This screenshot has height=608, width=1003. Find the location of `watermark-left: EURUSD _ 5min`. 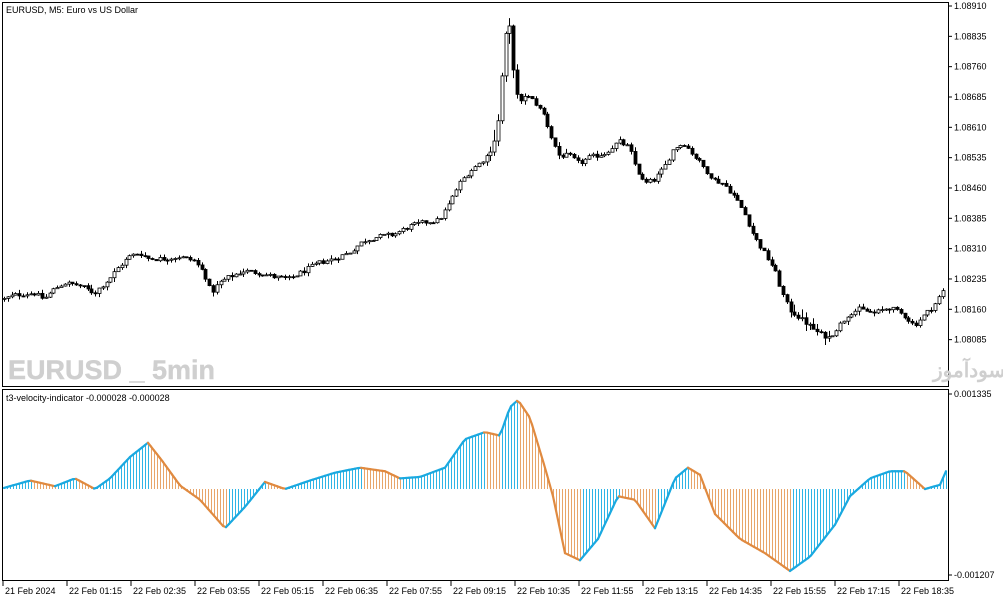

watermark-left: EURUSD _ 5min is located at coordinates (111, 370).